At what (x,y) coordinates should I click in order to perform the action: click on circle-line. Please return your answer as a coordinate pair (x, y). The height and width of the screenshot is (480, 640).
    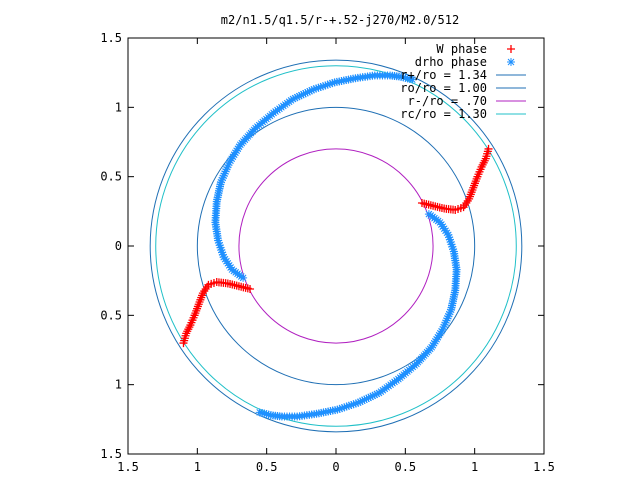
    Looking at the image, I should click on (336, 246).